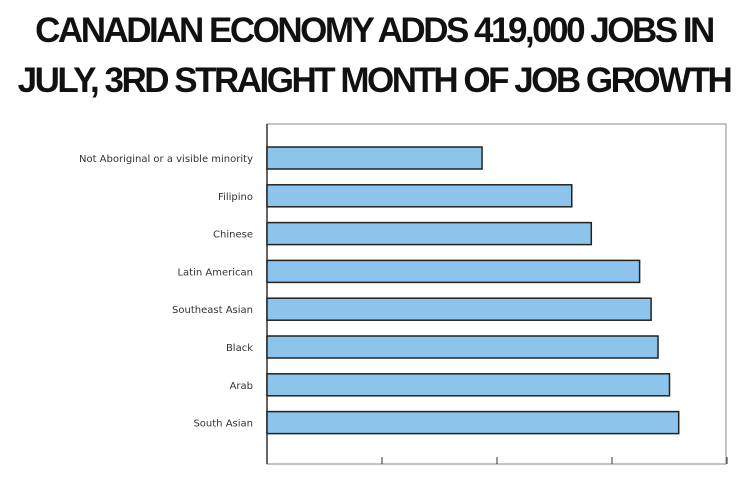 The width and height of the screenshot is (748, 477). Describe the element at coordinates (223, 424) in the screenshot. I see `category-label: South Asian` at that location.